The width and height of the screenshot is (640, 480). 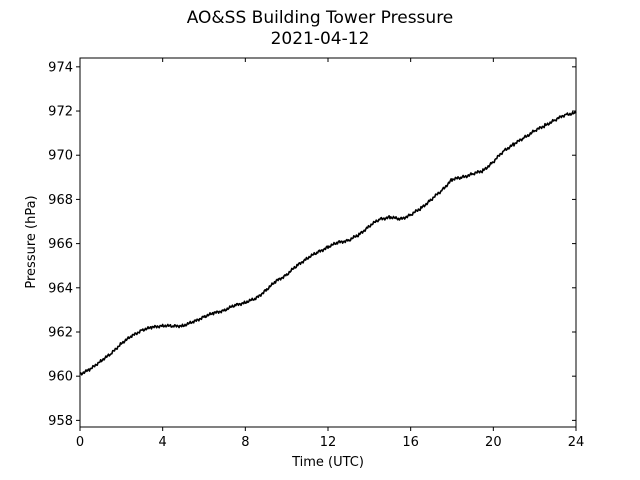 What do you see at coordinates (576, 442) in the screenshot?
I see `x-tick-label: 24` at bounding box center [576, 442].